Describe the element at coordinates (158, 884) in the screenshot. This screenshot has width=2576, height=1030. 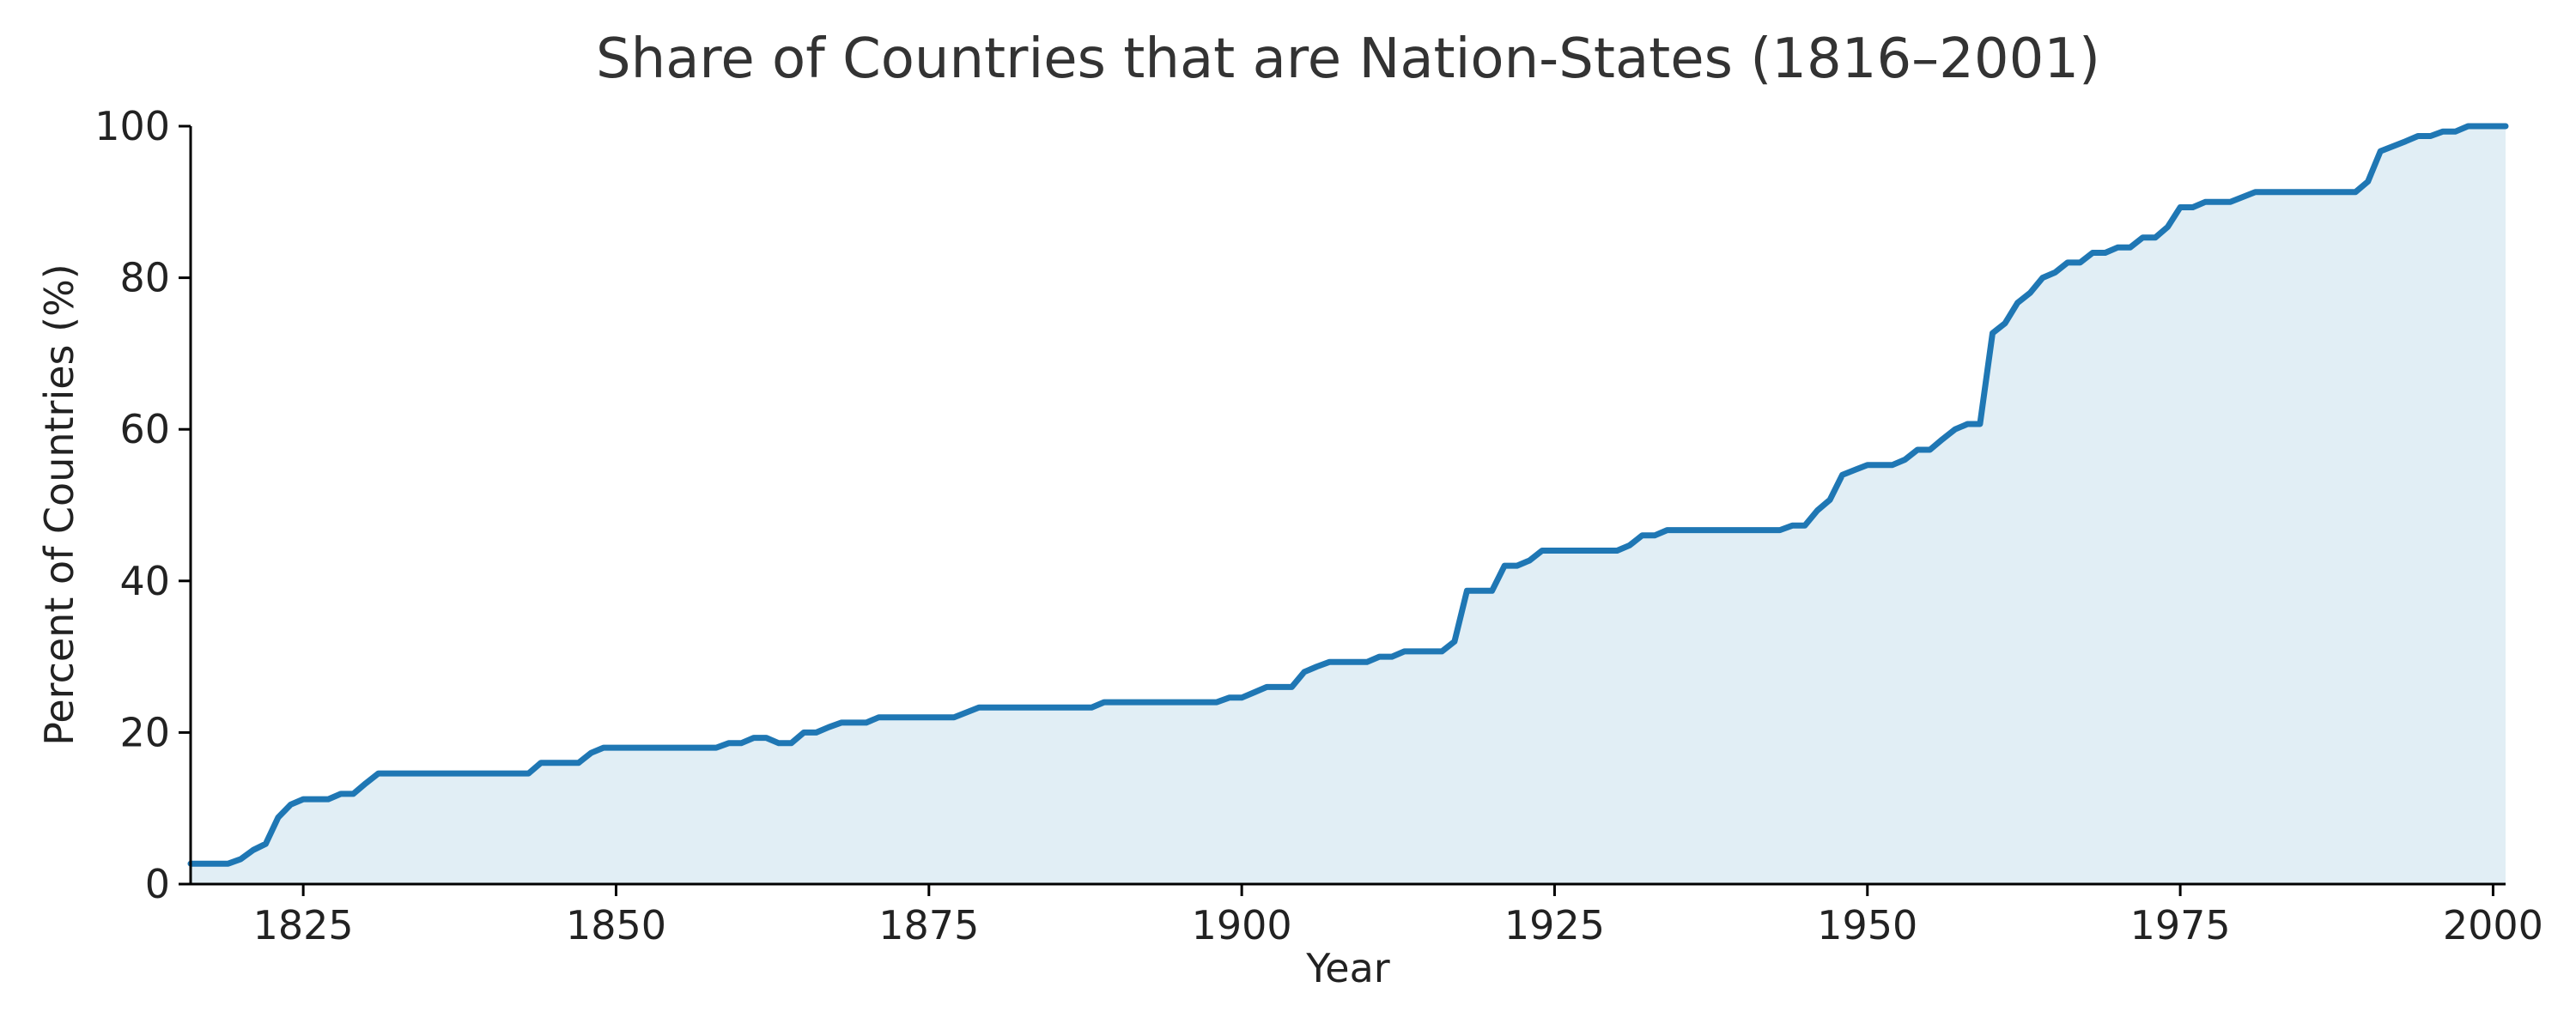
I see `y-tick-label: 0` at that location.